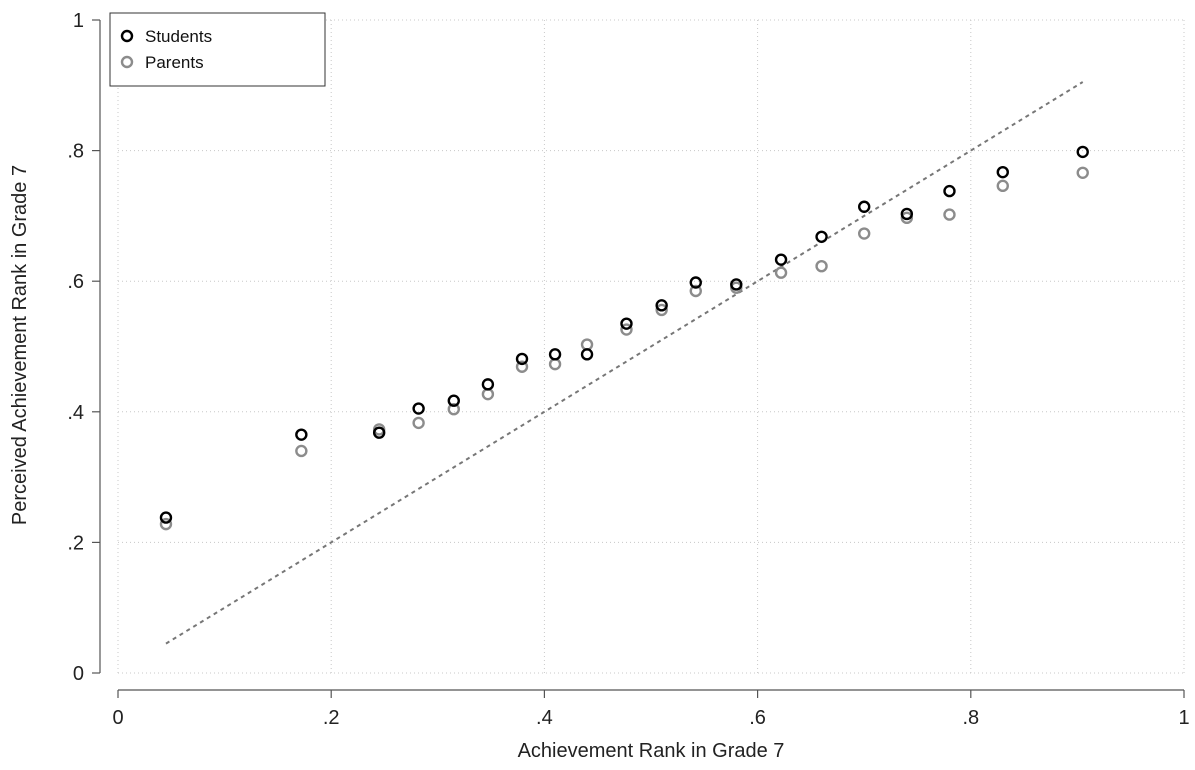 This screenshot has width=1195, height=770. Describe the element at coordinates (83, 347) in the screenshot. I see `y-axis-ticks: 0 .2 .4 .6 .8 1` at that location.